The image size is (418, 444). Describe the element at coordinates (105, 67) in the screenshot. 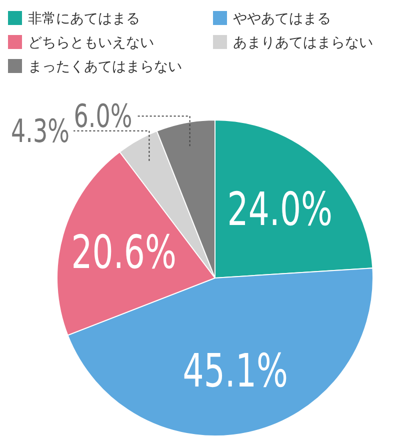

I see `legend-label: まったくあてはまらない` at that location.